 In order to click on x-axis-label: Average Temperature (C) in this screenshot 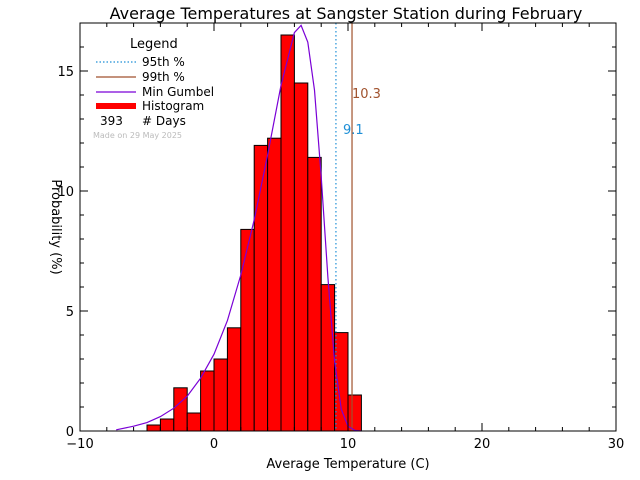, I will do `click(347, 464)`.